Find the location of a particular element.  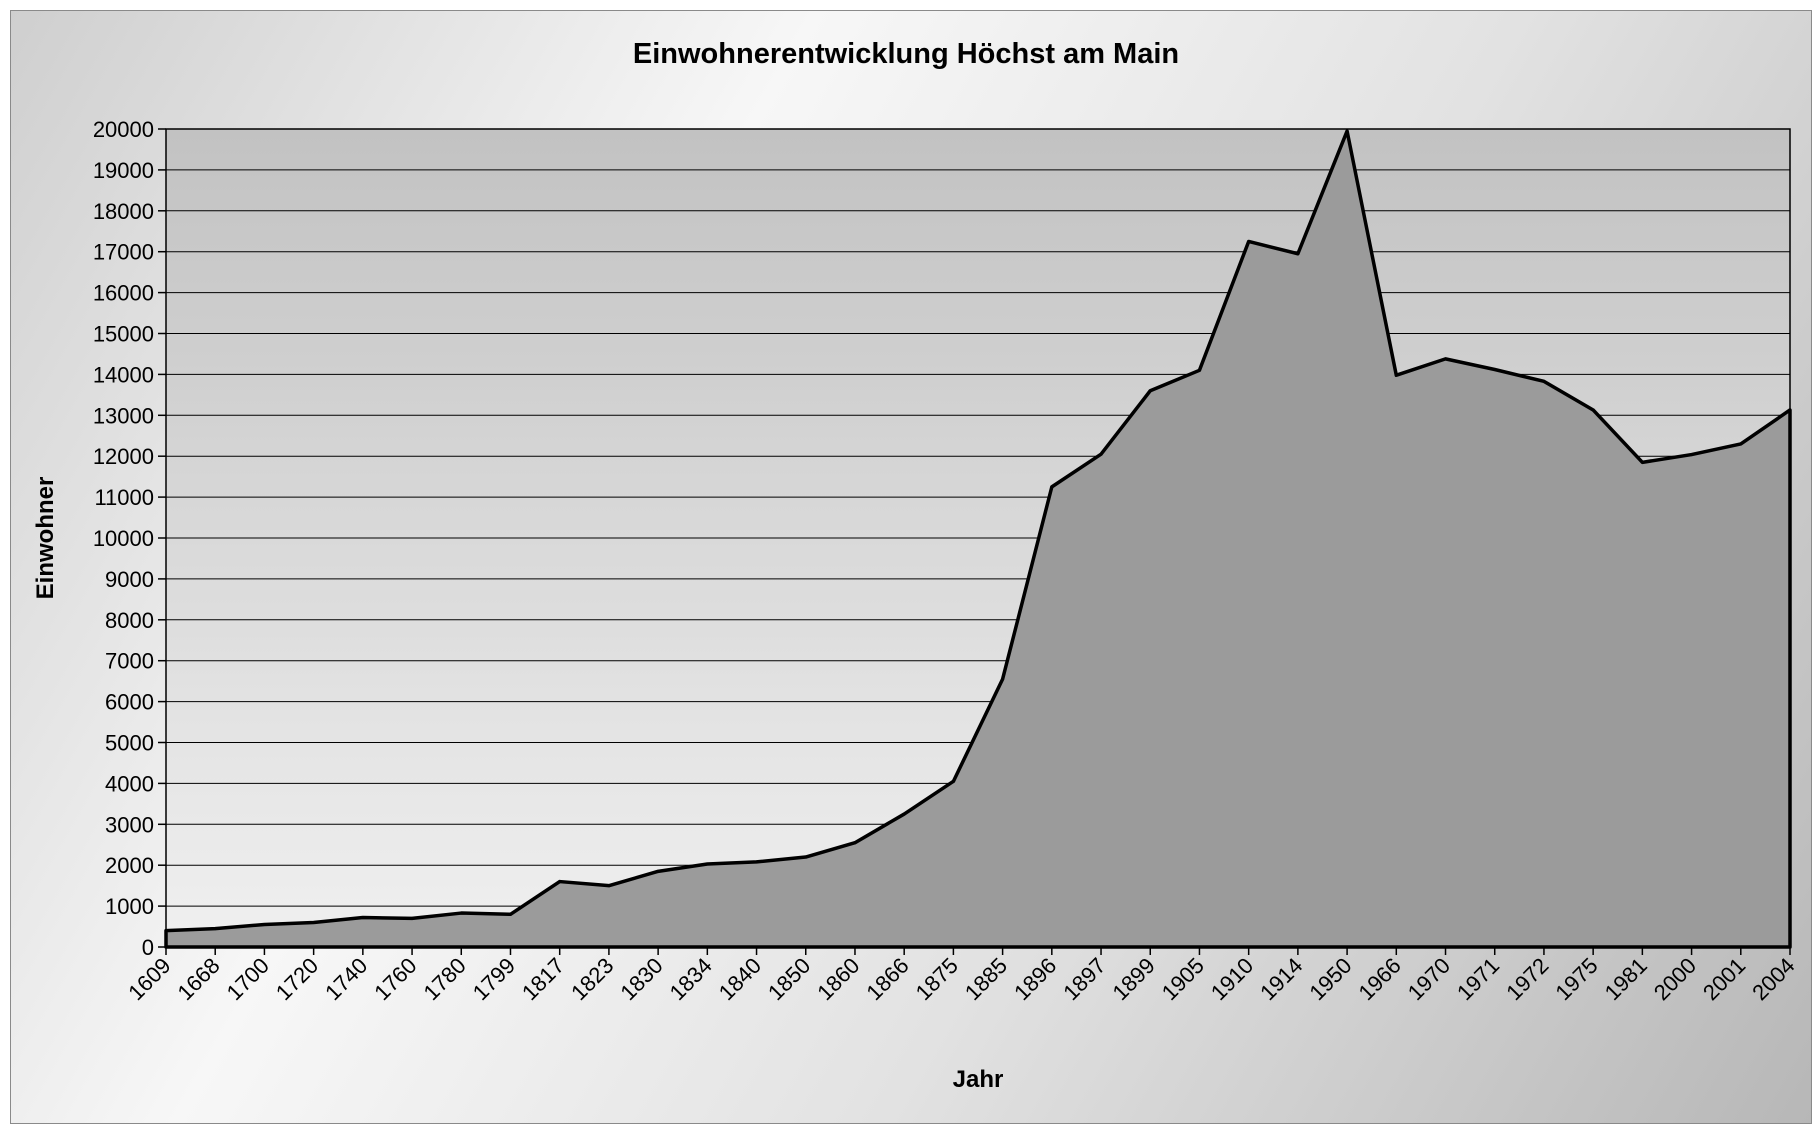

x-tick-label-1950: 1950 is located at coordinates (1330, 979).